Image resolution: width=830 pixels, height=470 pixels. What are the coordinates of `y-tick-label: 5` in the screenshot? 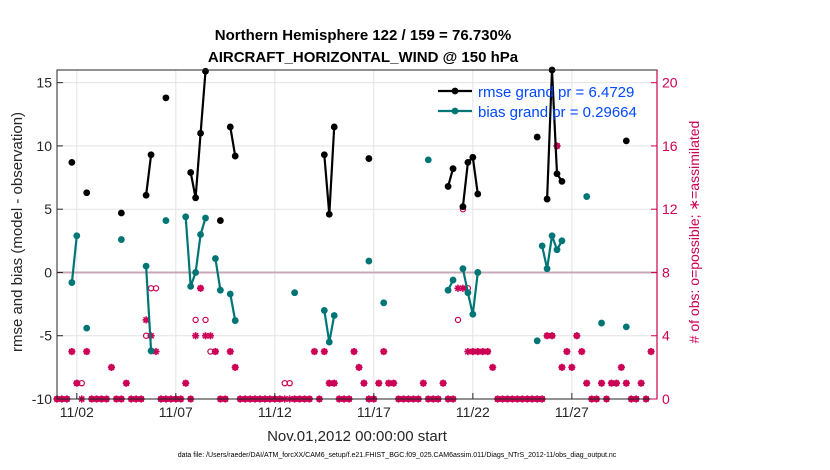 It's located at (48, 209).